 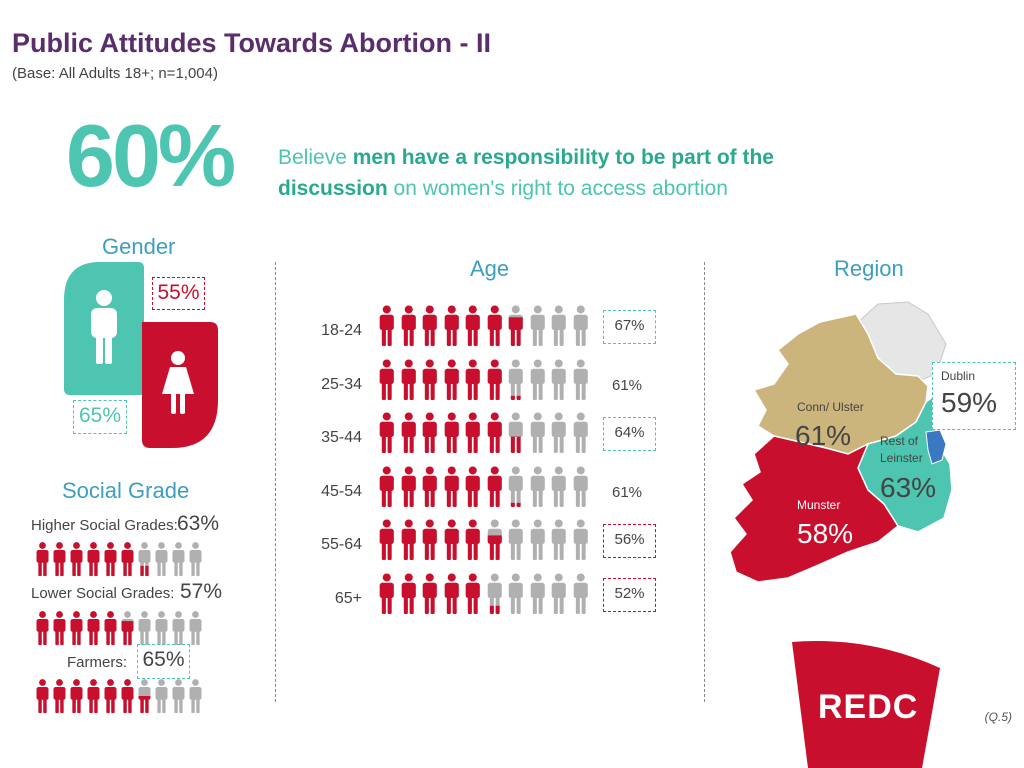 I want to click on region-label-leinster-2: Leinster, so click(x=901, y=458).